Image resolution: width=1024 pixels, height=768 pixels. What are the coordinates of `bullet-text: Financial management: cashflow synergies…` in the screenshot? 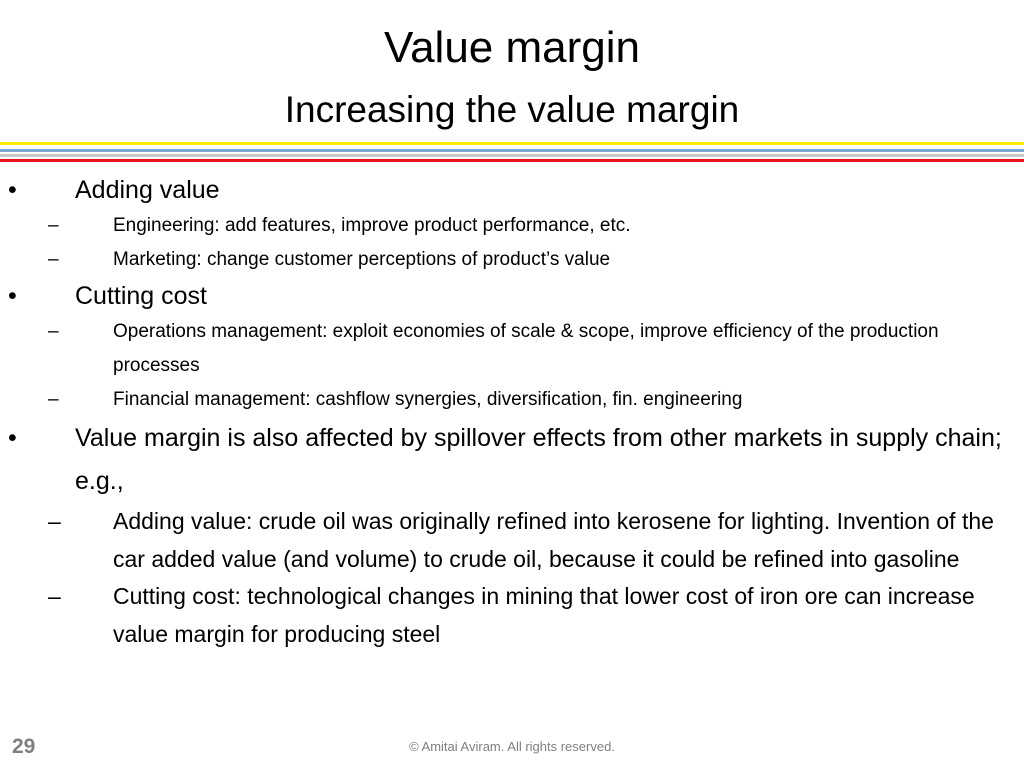 It's located at (428, 399).